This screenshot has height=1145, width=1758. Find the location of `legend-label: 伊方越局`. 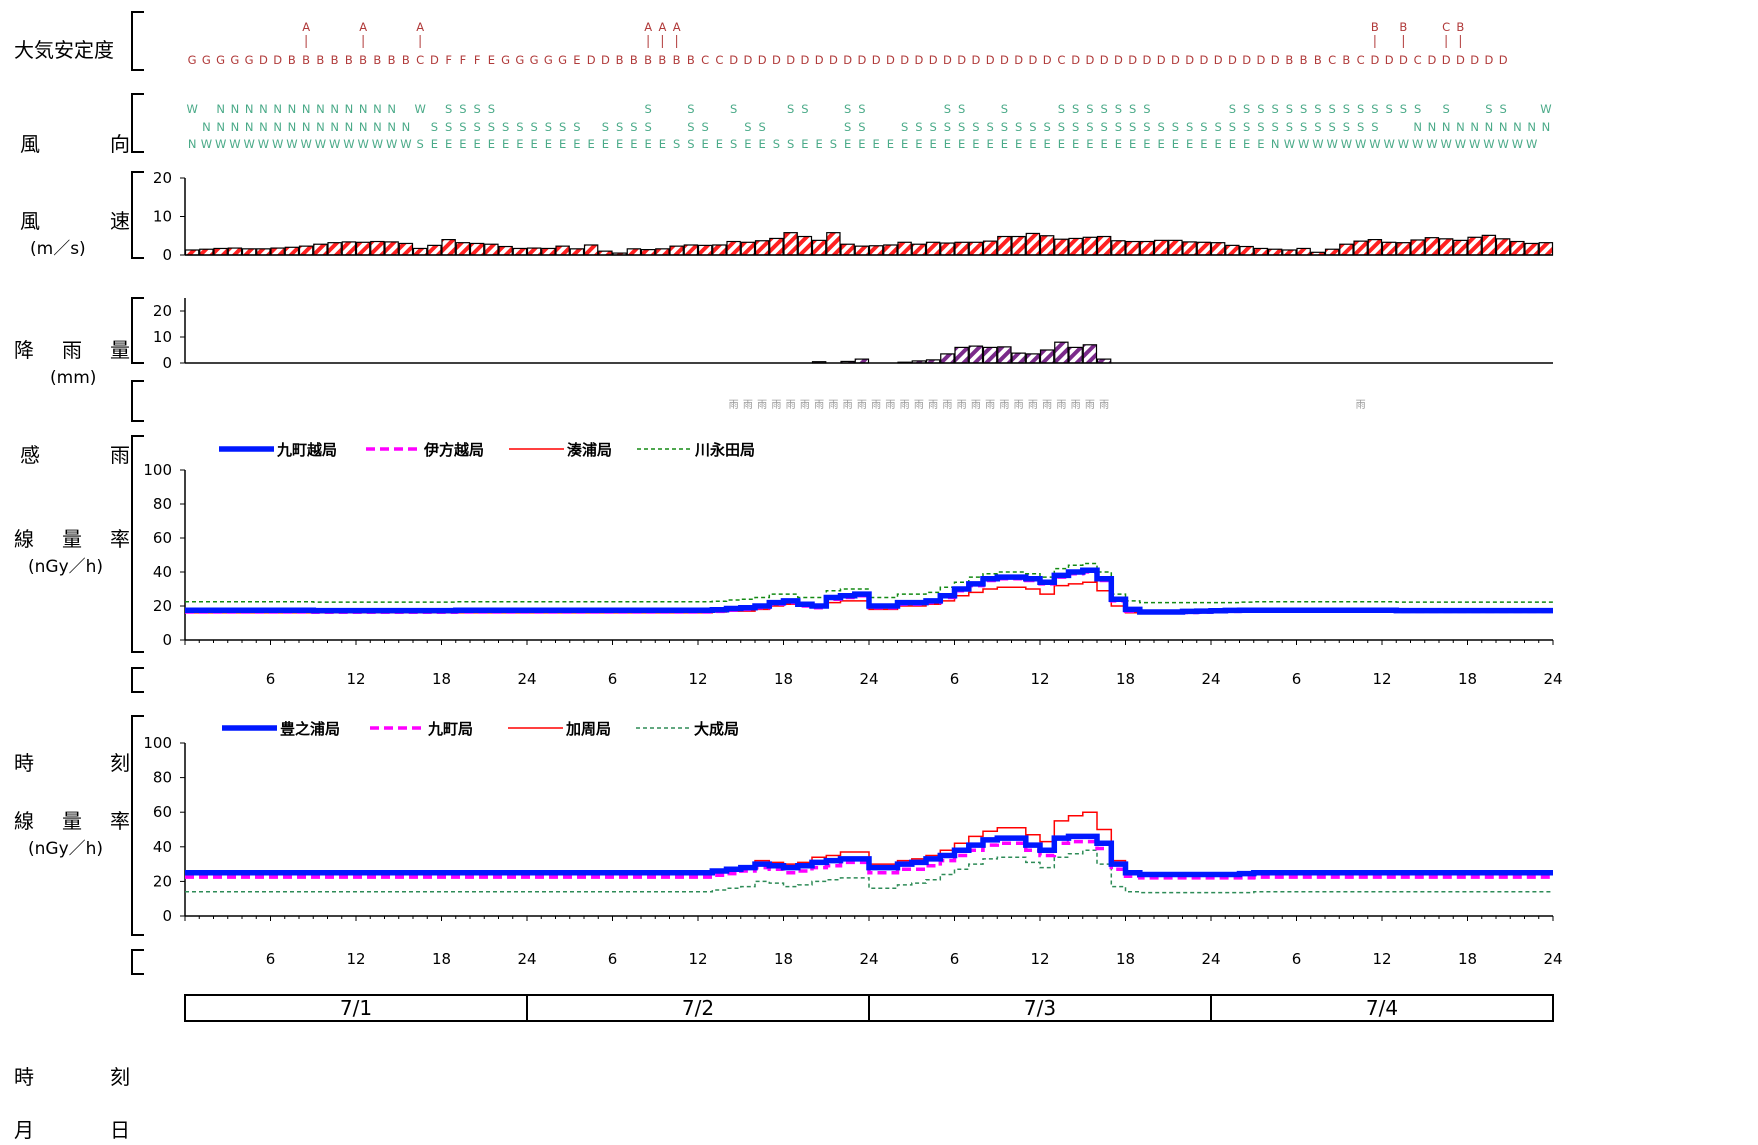

legend-label: 伊方越局 is located at coordinates (453, 450).